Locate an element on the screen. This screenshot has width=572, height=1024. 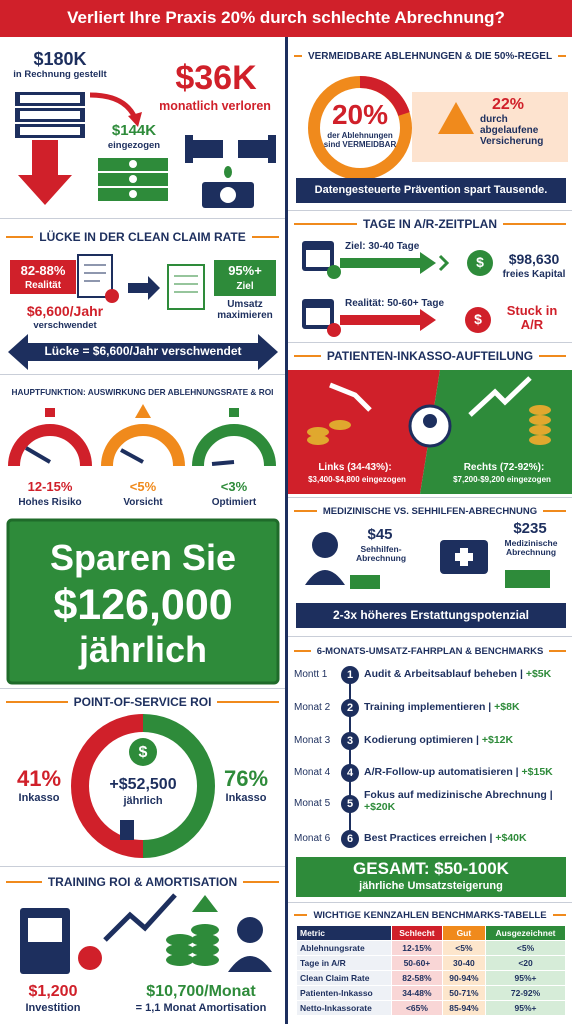
cell: 72-92% is located at coordinates (525, 993).